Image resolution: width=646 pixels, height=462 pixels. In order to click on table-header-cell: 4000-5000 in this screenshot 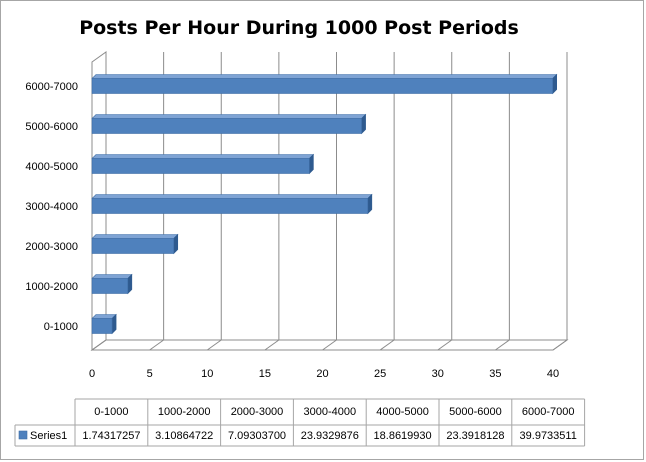, I will do `click(402, 412)`.